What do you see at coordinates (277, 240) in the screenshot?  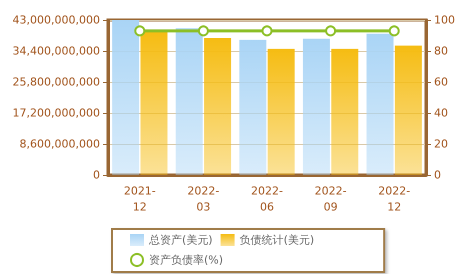 I see `legend-label: 负债统计(美元)` at bounding box center [277, 240].